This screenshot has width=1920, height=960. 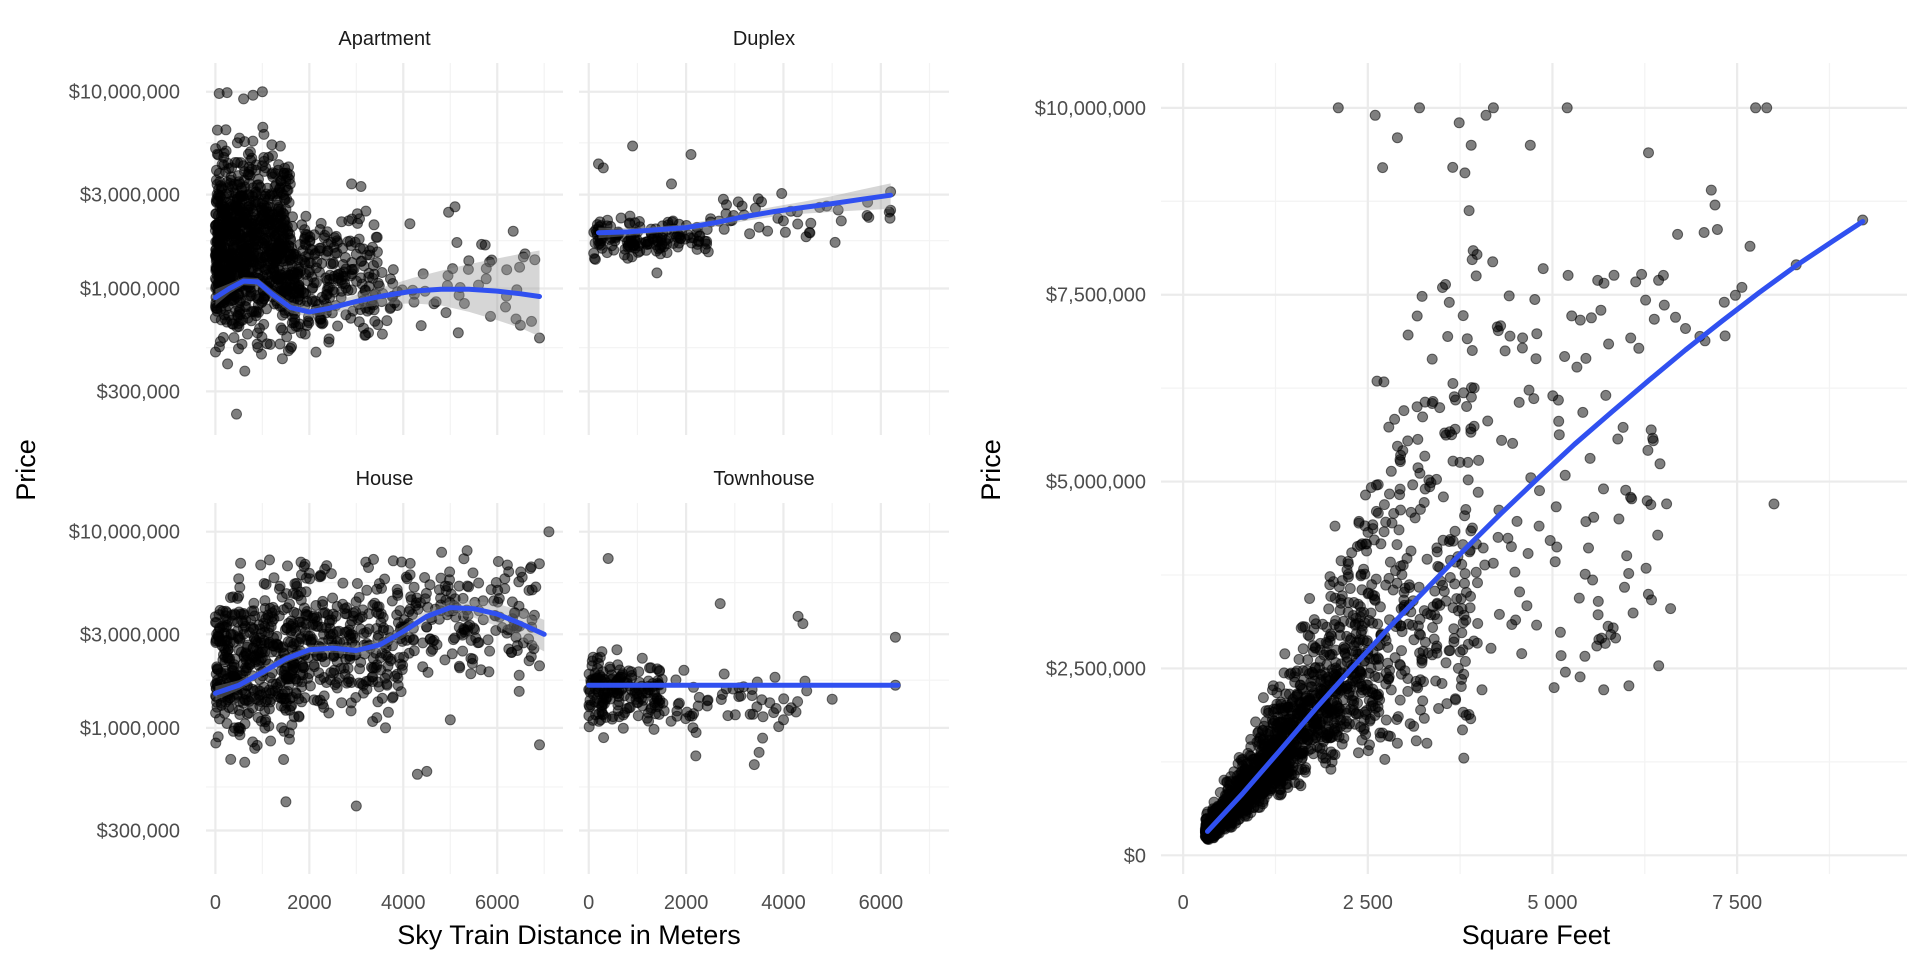 What do you see at coordinates (130, 635) in the screenshot?
I see `y-tick-label: $3,000,000` at bounding box center [130, 635].